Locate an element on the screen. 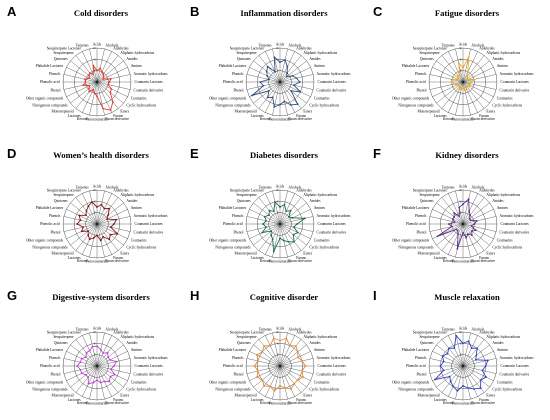  category-label: Quinones is located at coordinates (427, 59).